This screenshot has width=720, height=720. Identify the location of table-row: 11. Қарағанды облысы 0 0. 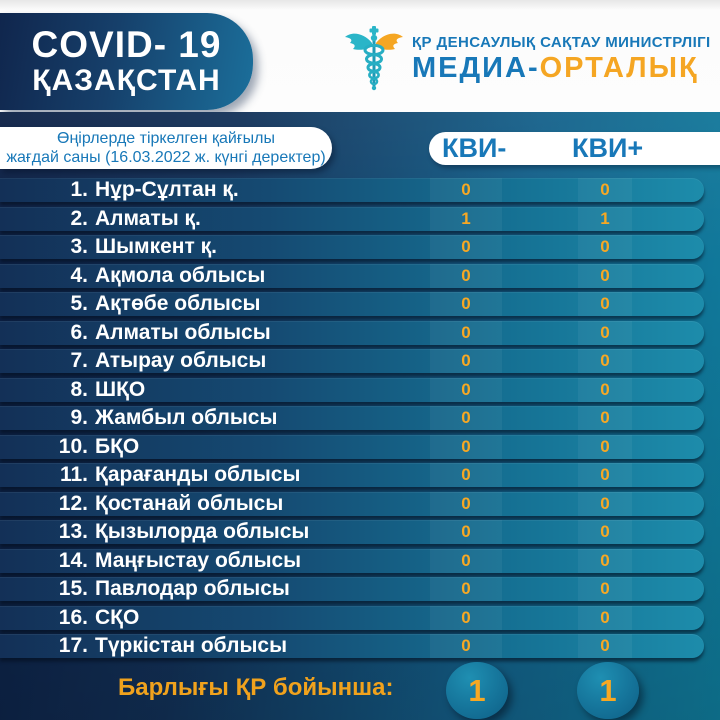
(352, 475).